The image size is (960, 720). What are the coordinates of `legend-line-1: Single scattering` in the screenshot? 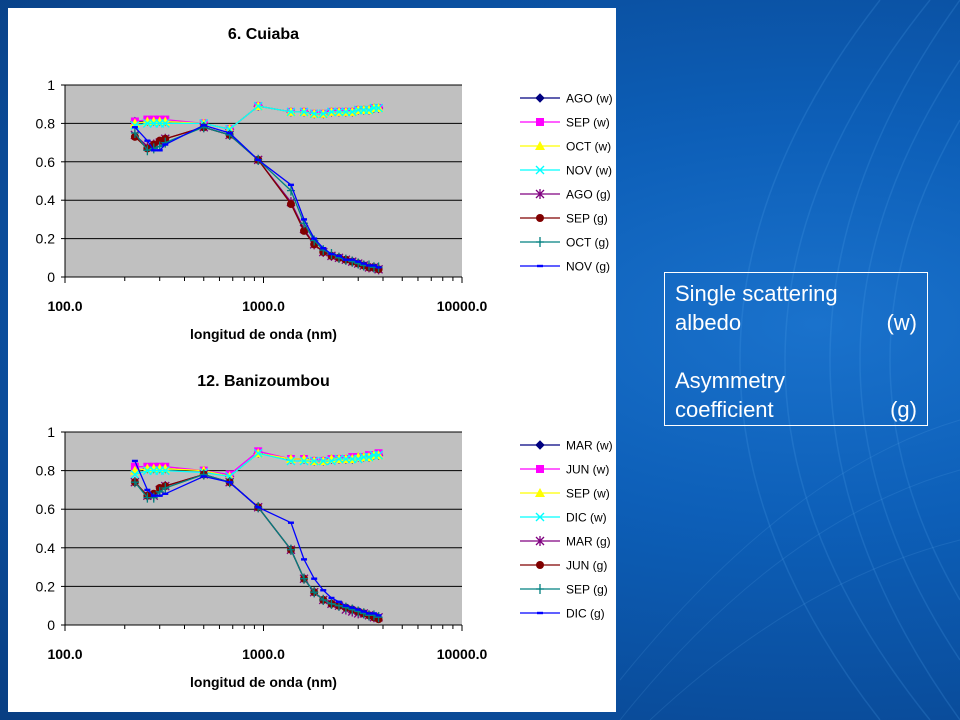 It's located at (796, 293).